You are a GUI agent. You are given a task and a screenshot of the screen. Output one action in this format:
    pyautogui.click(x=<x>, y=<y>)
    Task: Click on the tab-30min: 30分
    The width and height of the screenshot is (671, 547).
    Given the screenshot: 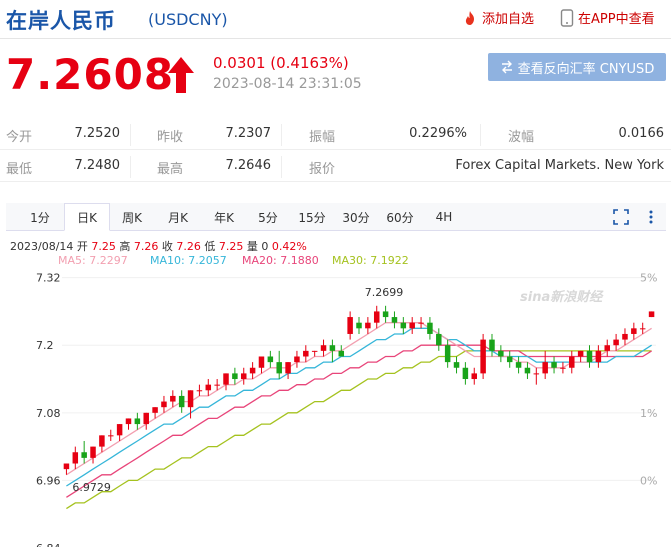 What is the action you would take?
    pyautogui.click(x=356, y=217)
    